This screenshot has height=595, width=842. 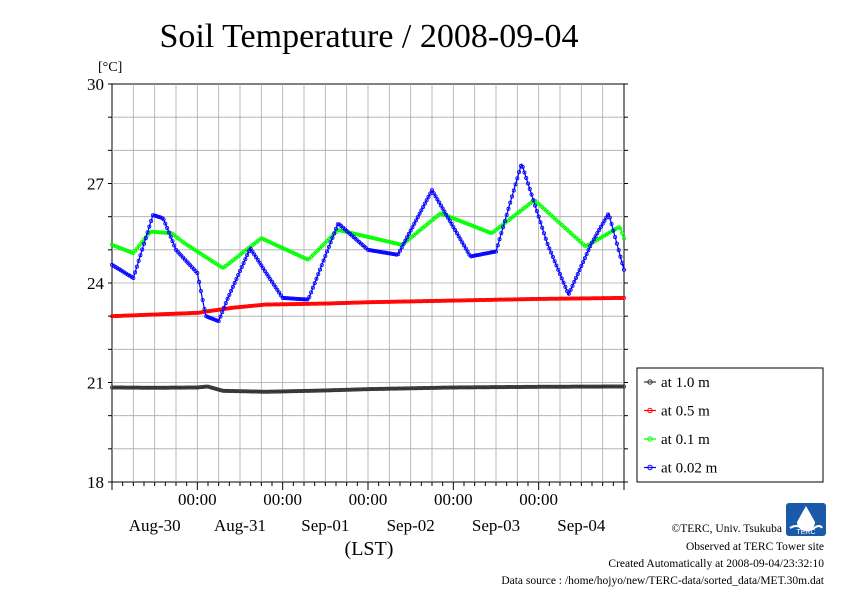 What do you see at coordinates (155, 525) in the screenshot?
I see `x-tick-date-label: Aug-30` at bounding box center [155, 525].